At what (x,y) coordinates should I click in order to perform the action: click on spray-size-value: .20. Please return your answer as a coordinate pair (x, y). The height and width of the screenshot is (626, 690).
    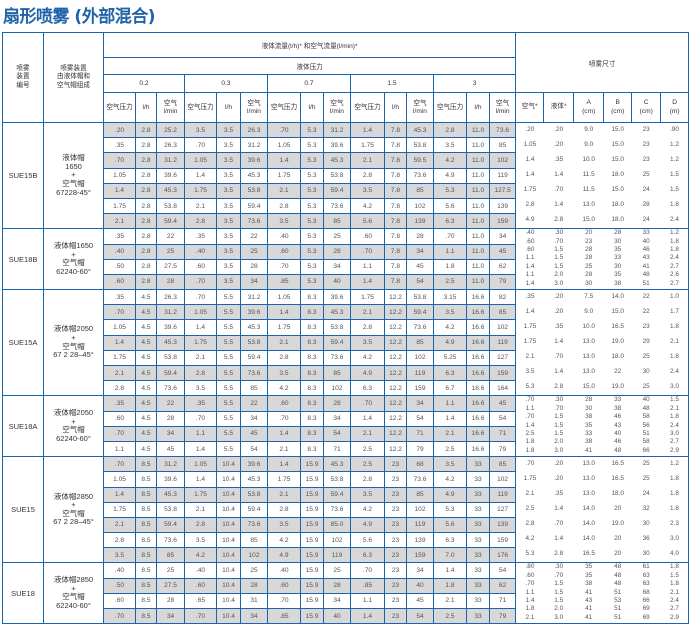
    Looking at the image, I should click on (530, 130).